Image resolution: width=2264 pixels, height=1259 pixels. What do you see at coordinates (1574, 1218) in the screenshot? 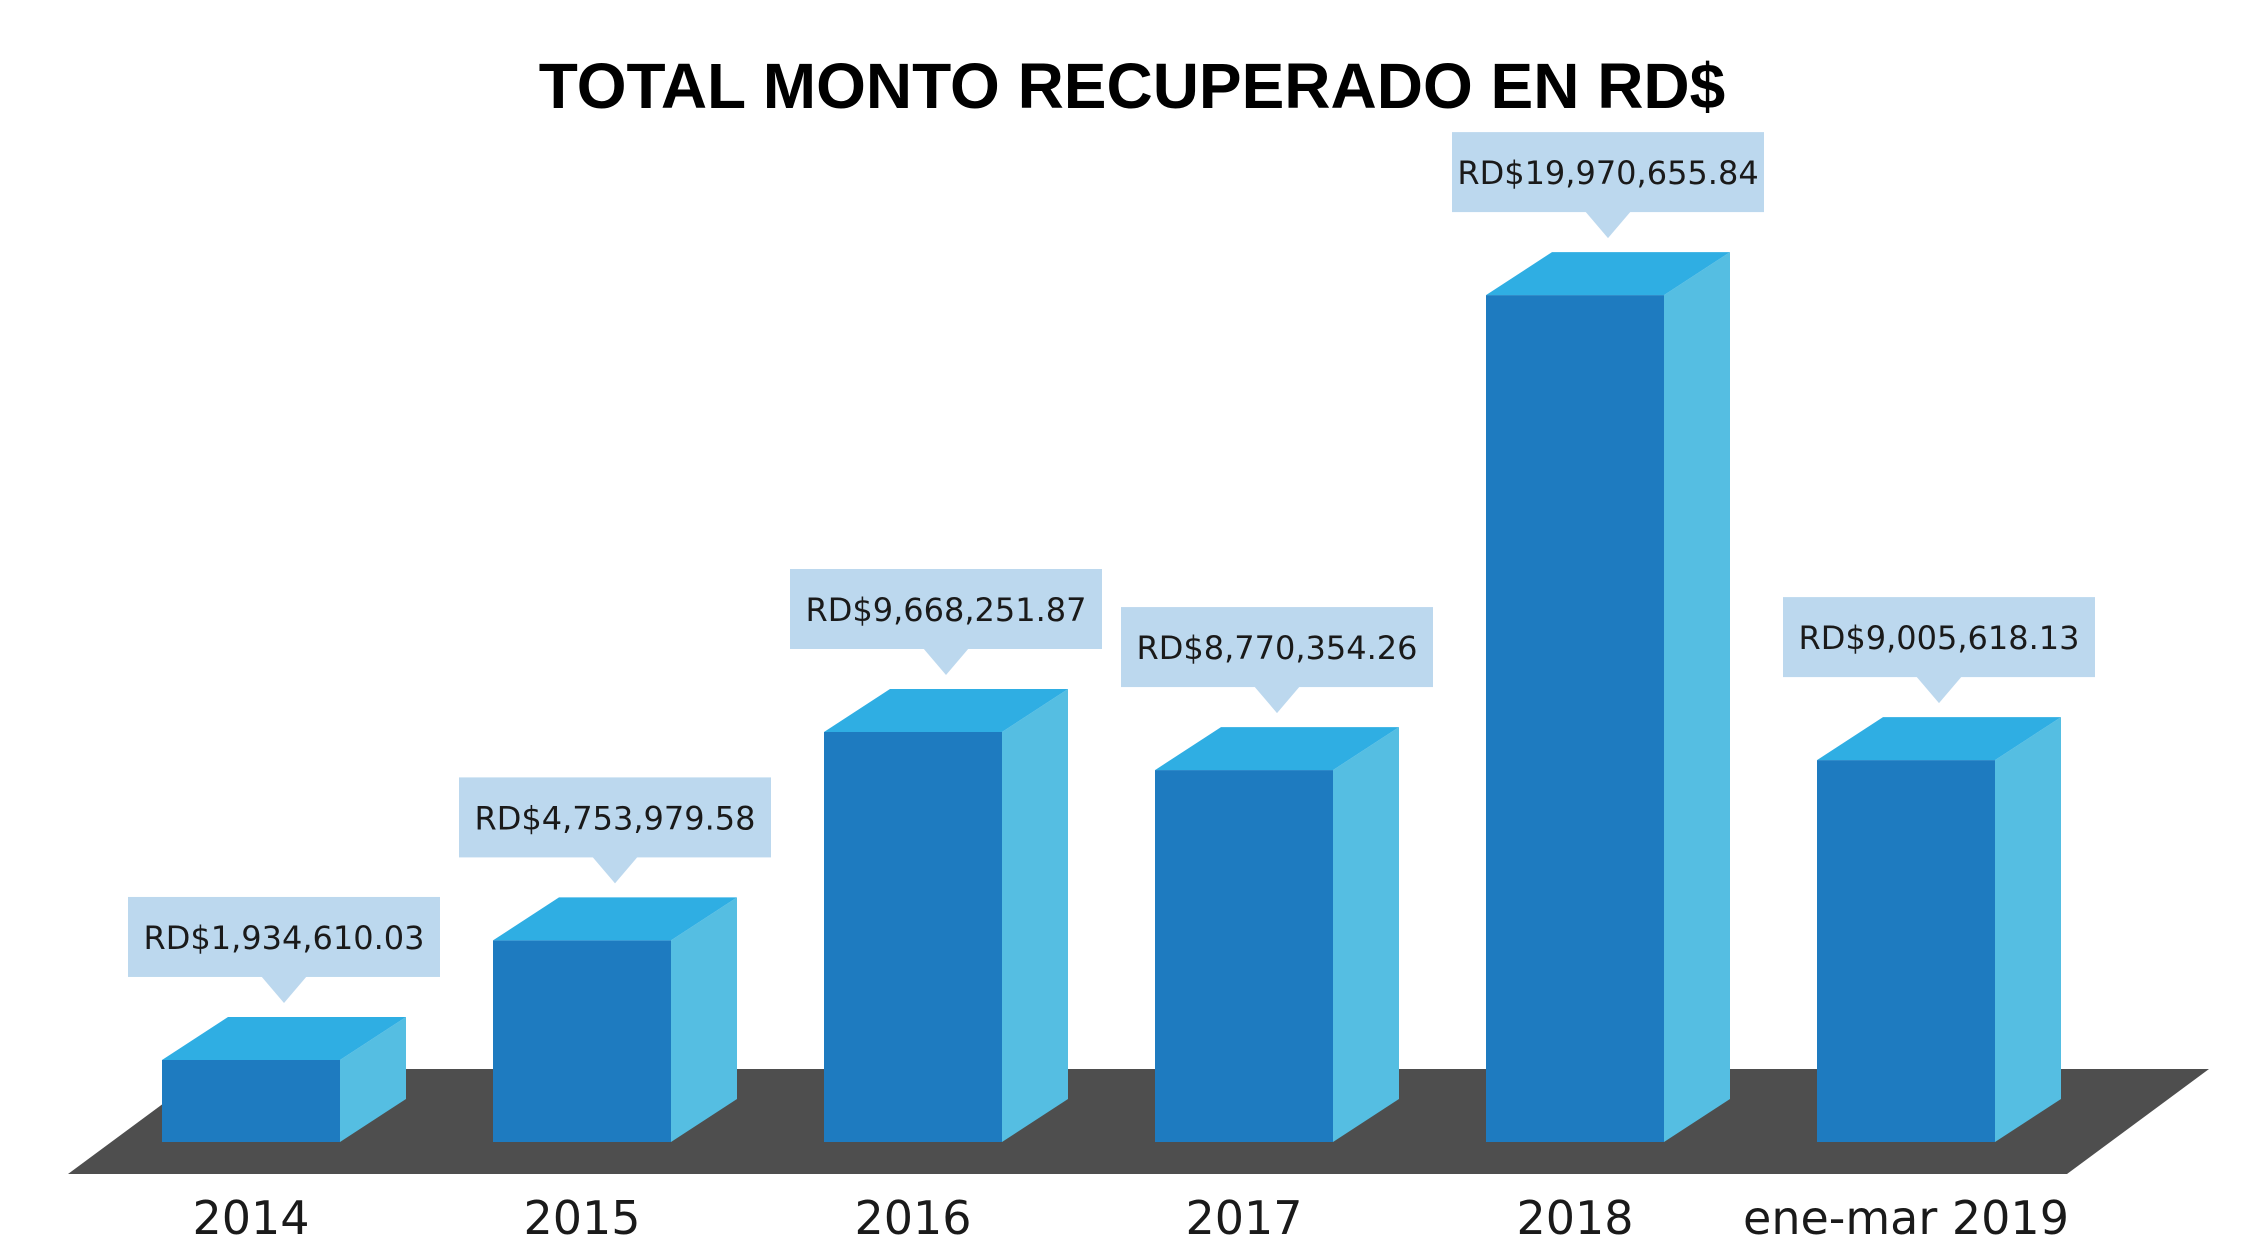
I see `x-tick-label: 2018` at bounding box center [1574, 1218].